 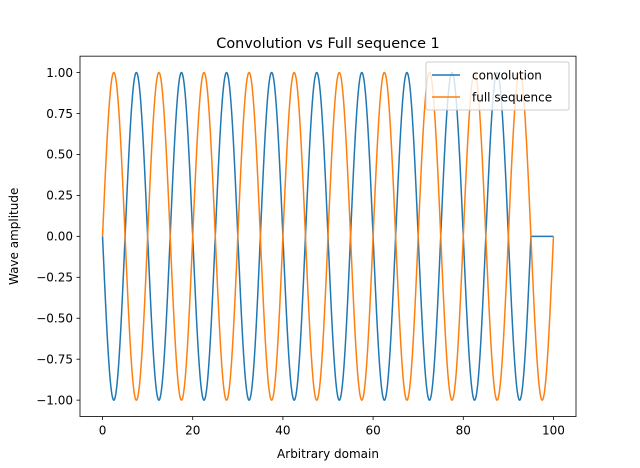 What do you see at coordinates (463, 431) in the screenshot?
I see `x-tick-label: 80` at bounding box center [463, 431].